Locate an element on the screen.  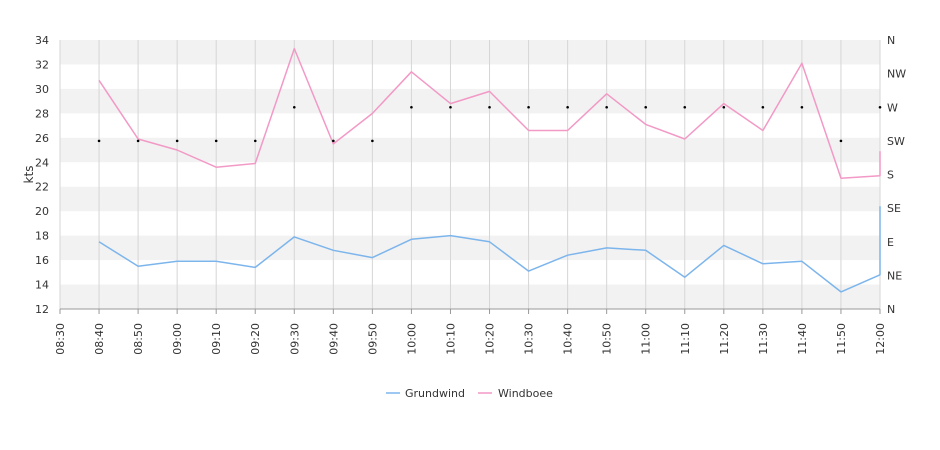
legend-item-windboee: Windboee is located at coordinates (515, 393).